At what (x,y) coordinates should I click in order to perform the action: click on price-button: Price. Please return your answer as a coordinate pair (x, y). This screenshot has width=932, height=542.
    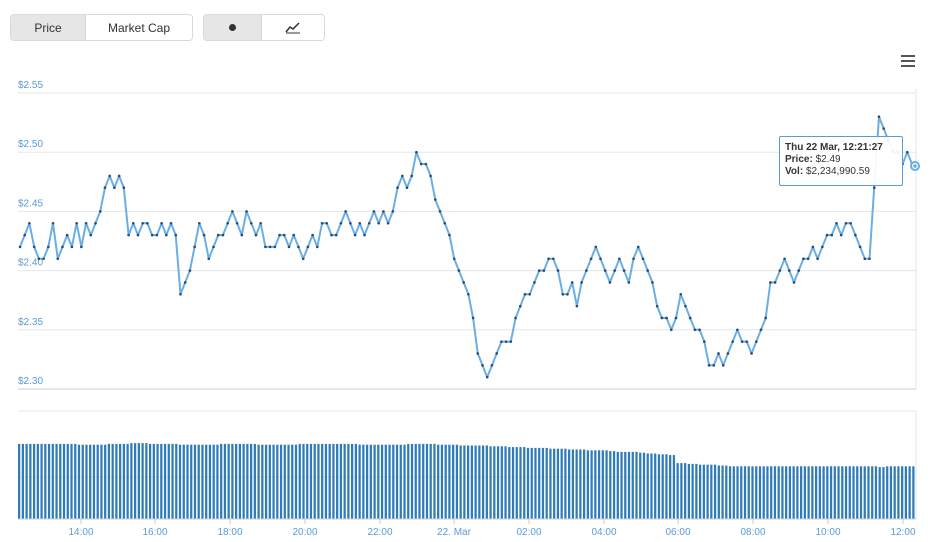
    Looking at the image, I should click on (48, 27).